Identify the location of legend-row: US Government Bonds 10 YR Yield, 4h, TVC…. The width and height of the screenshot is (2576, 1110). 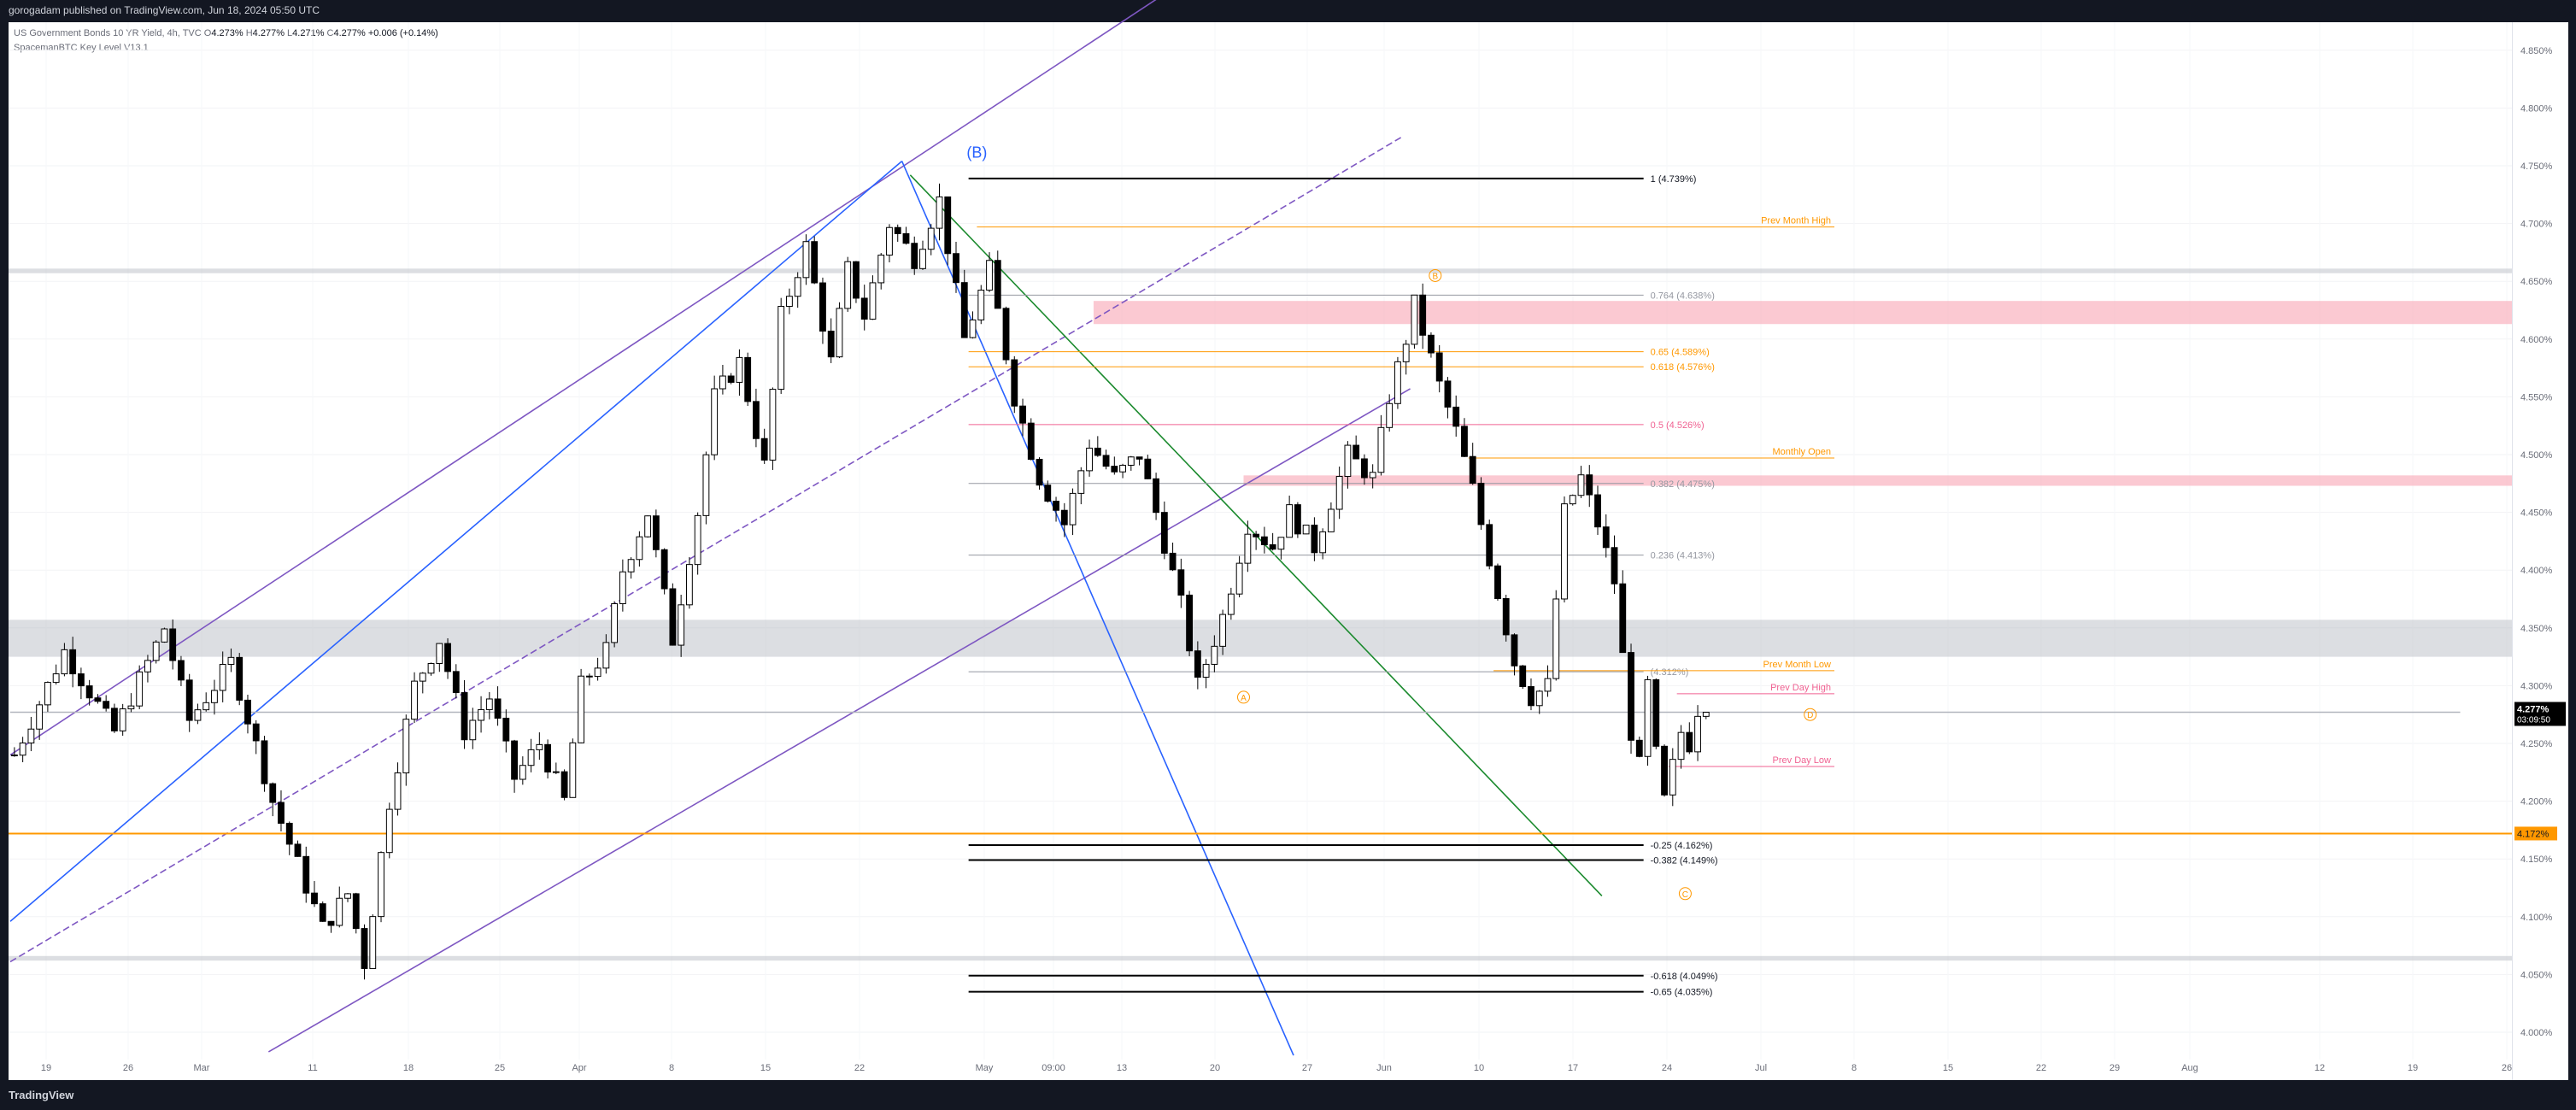
(226, 33).